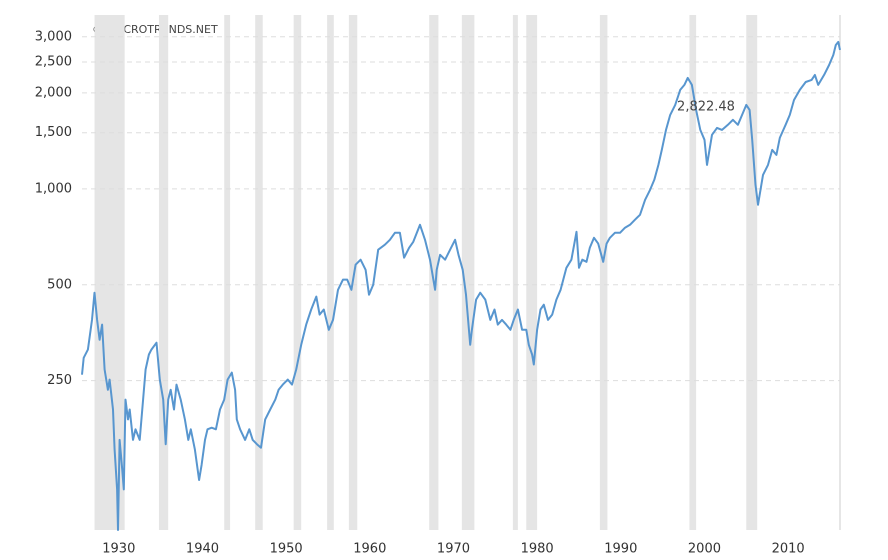  I want to click on y-tick-label: 2,500, so click(53, 61).